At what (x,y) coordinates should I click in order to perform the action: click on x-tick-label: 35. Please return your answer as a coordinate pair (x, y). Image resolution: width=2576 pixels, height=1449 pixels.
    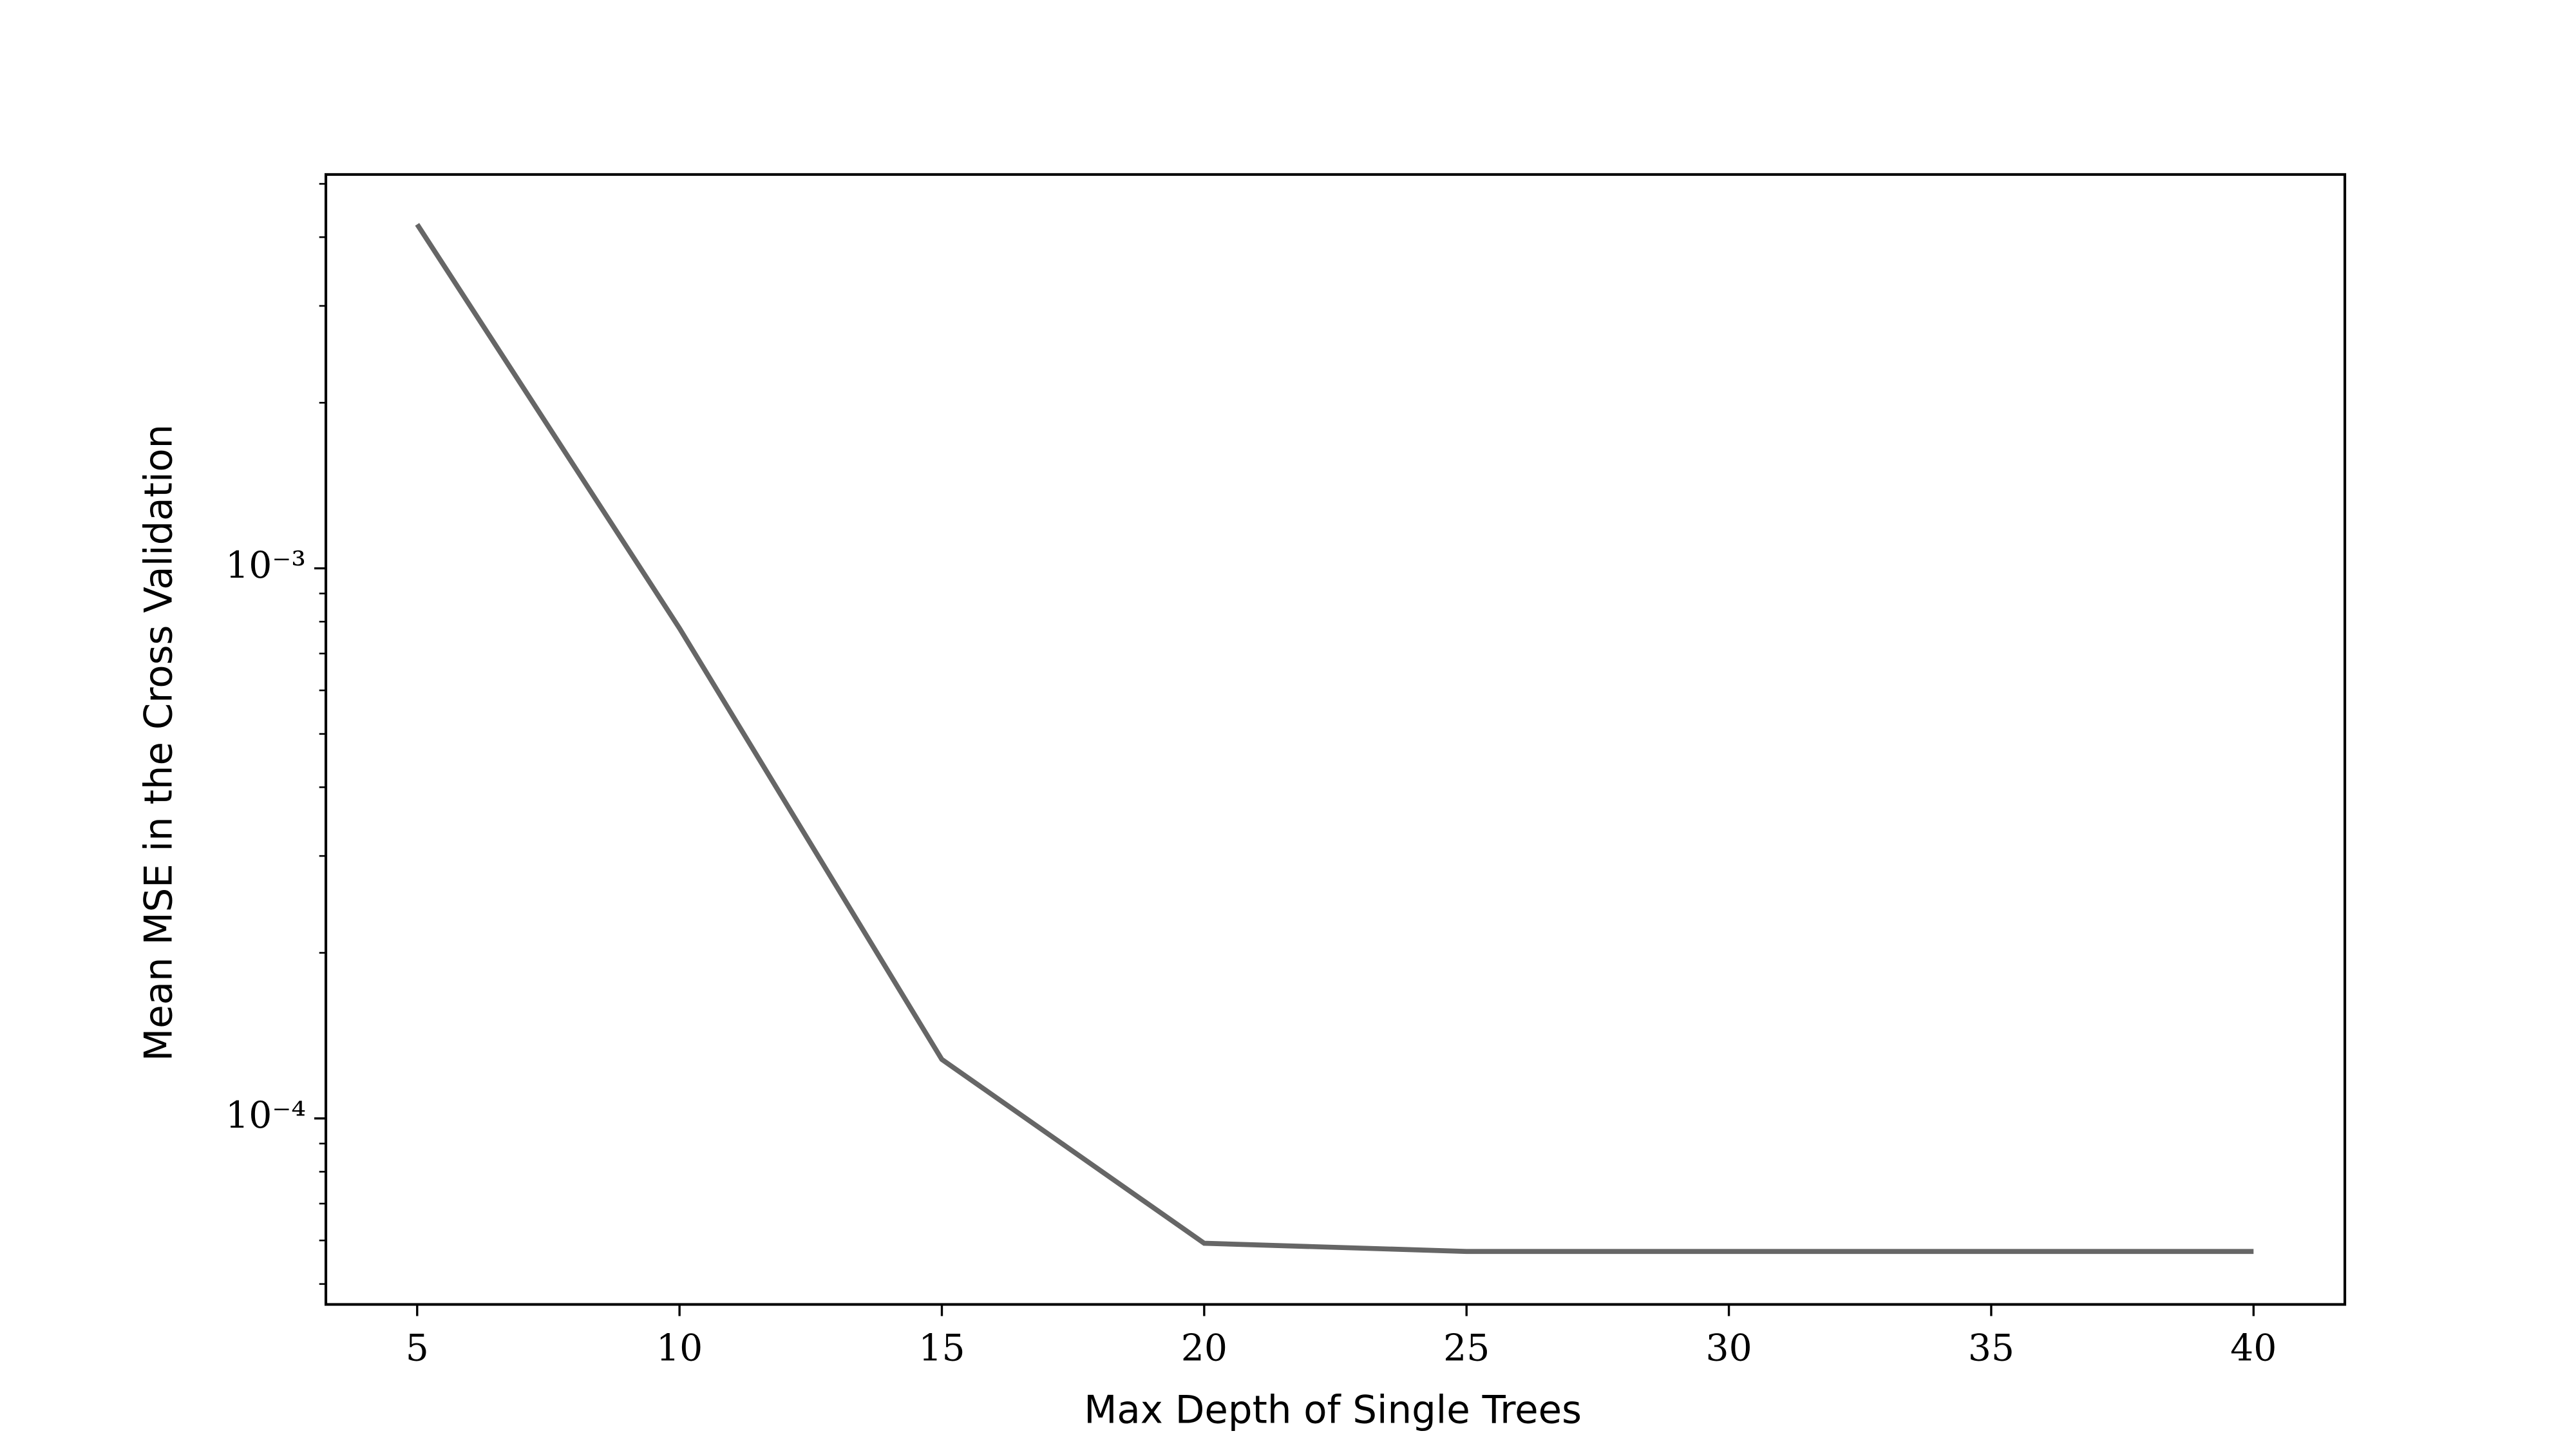
    Looking at the image, I should click on (1991, 1348).